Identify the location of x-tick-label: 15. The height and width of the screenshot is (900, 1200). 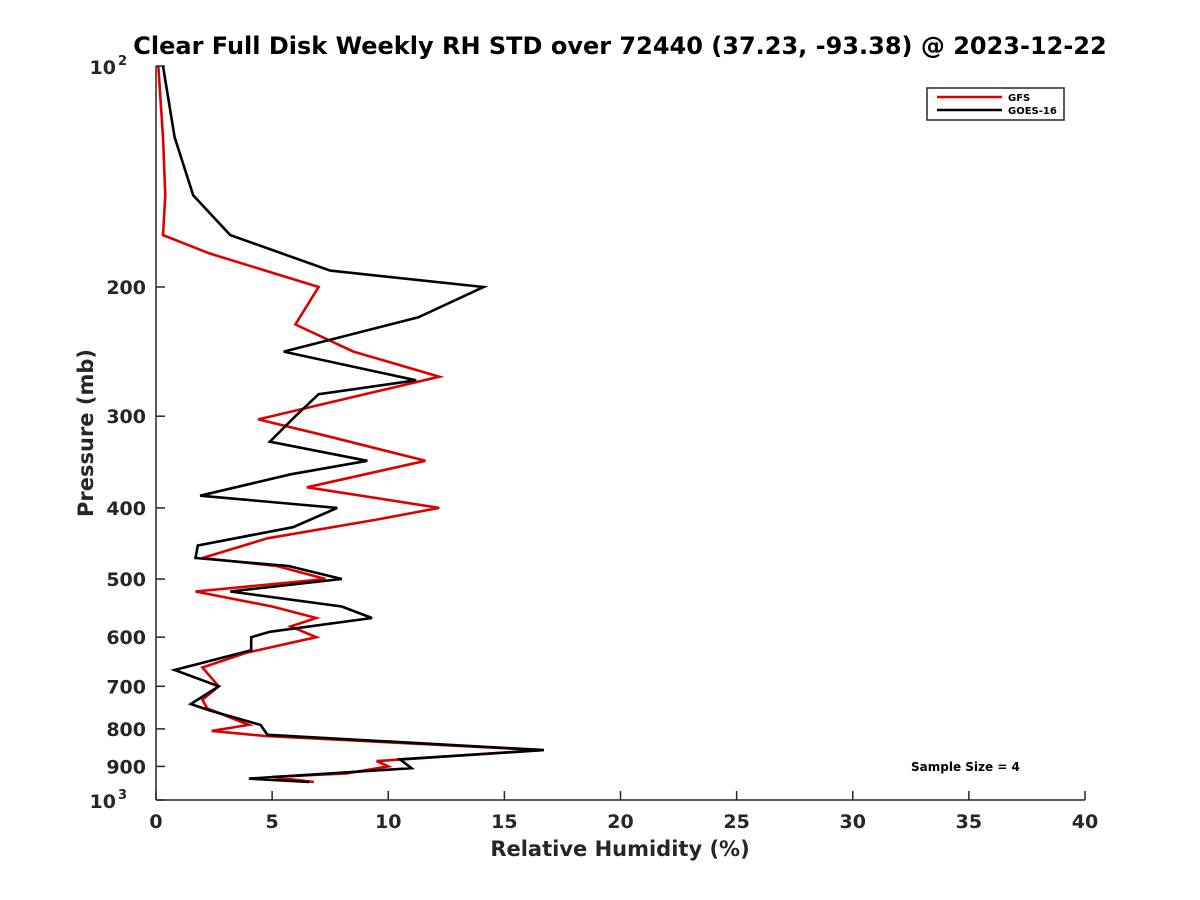
(504, 822).